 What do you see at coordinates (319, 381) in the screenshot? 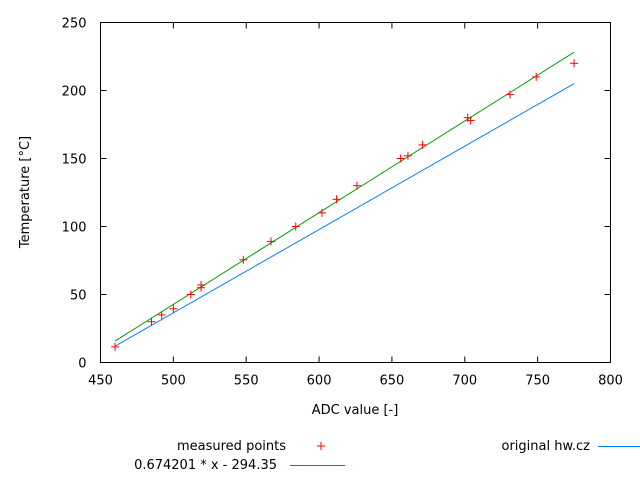
I see `x-tick-label: 600` at bounding box center [319, 381].